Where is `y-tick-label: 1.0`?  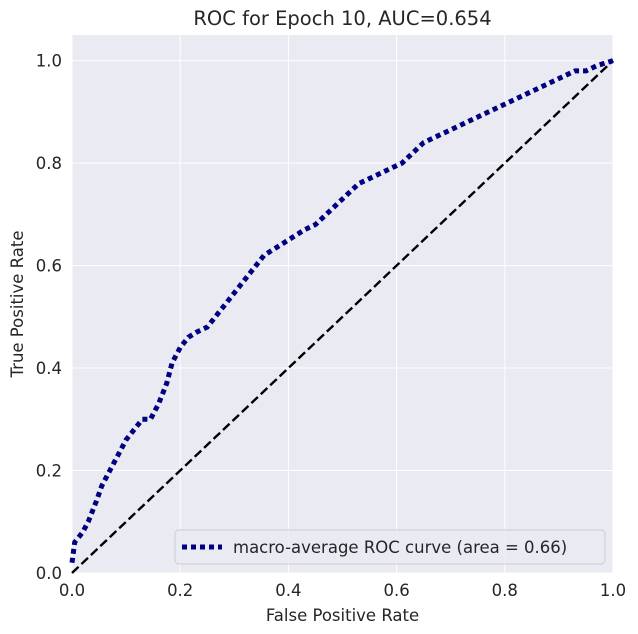 y-tick-label: 1.0 is located at coordinates (49, 61).